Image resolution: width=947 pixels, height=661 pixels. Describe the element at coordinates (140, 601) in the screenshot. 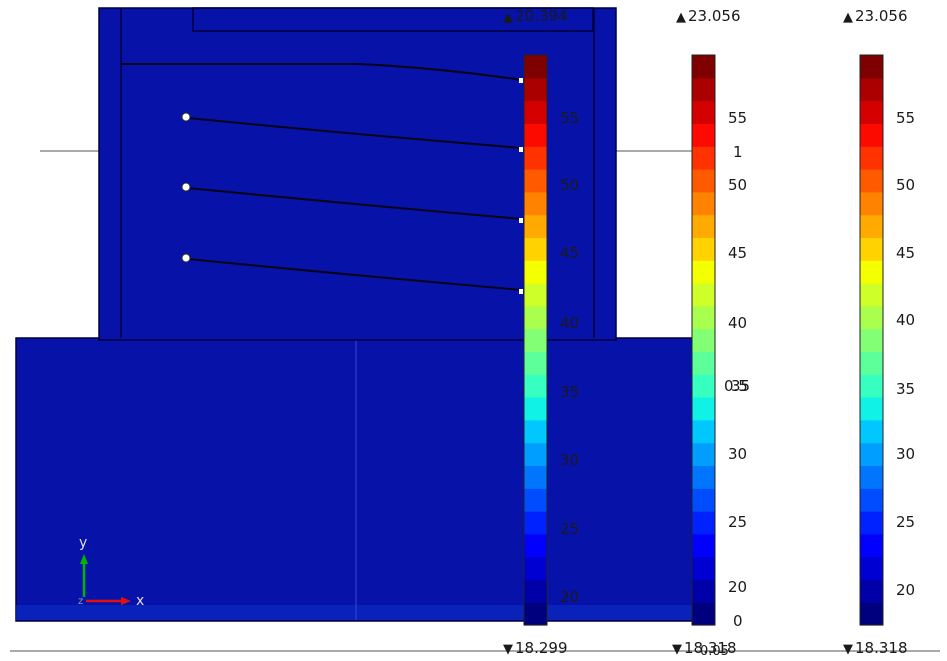

I see `axis-x-label: x` at that location.